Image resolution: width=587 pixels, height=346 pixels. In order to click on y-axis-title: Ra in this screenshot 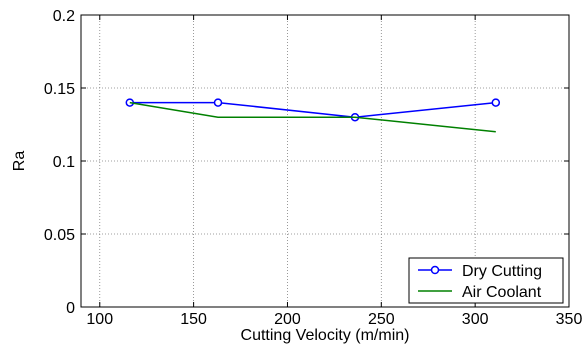, I will do `click(19, 161)`.